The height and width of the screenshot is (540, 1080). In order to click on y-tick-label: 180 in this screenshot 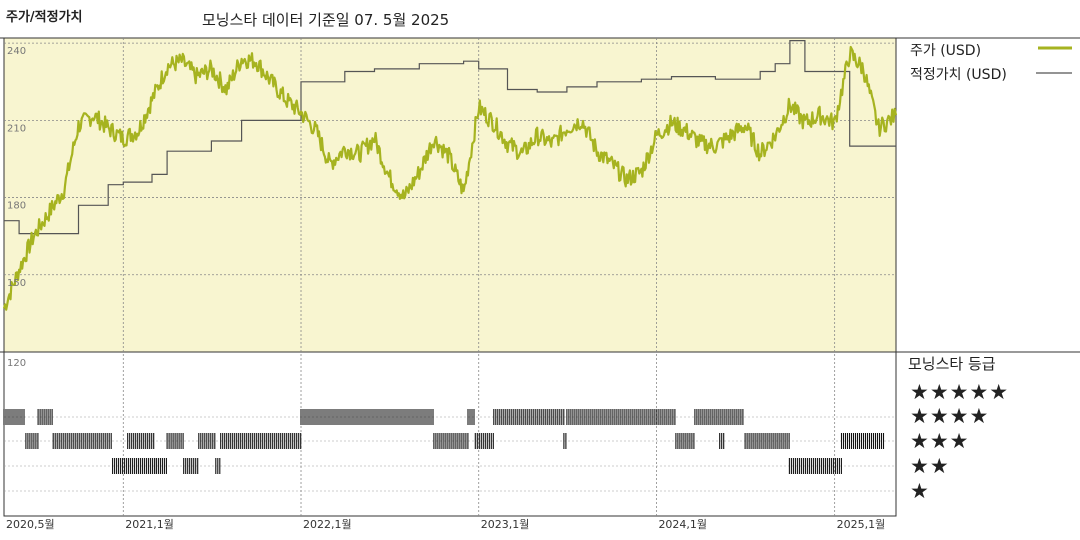, I will do `click(16, 206)`.